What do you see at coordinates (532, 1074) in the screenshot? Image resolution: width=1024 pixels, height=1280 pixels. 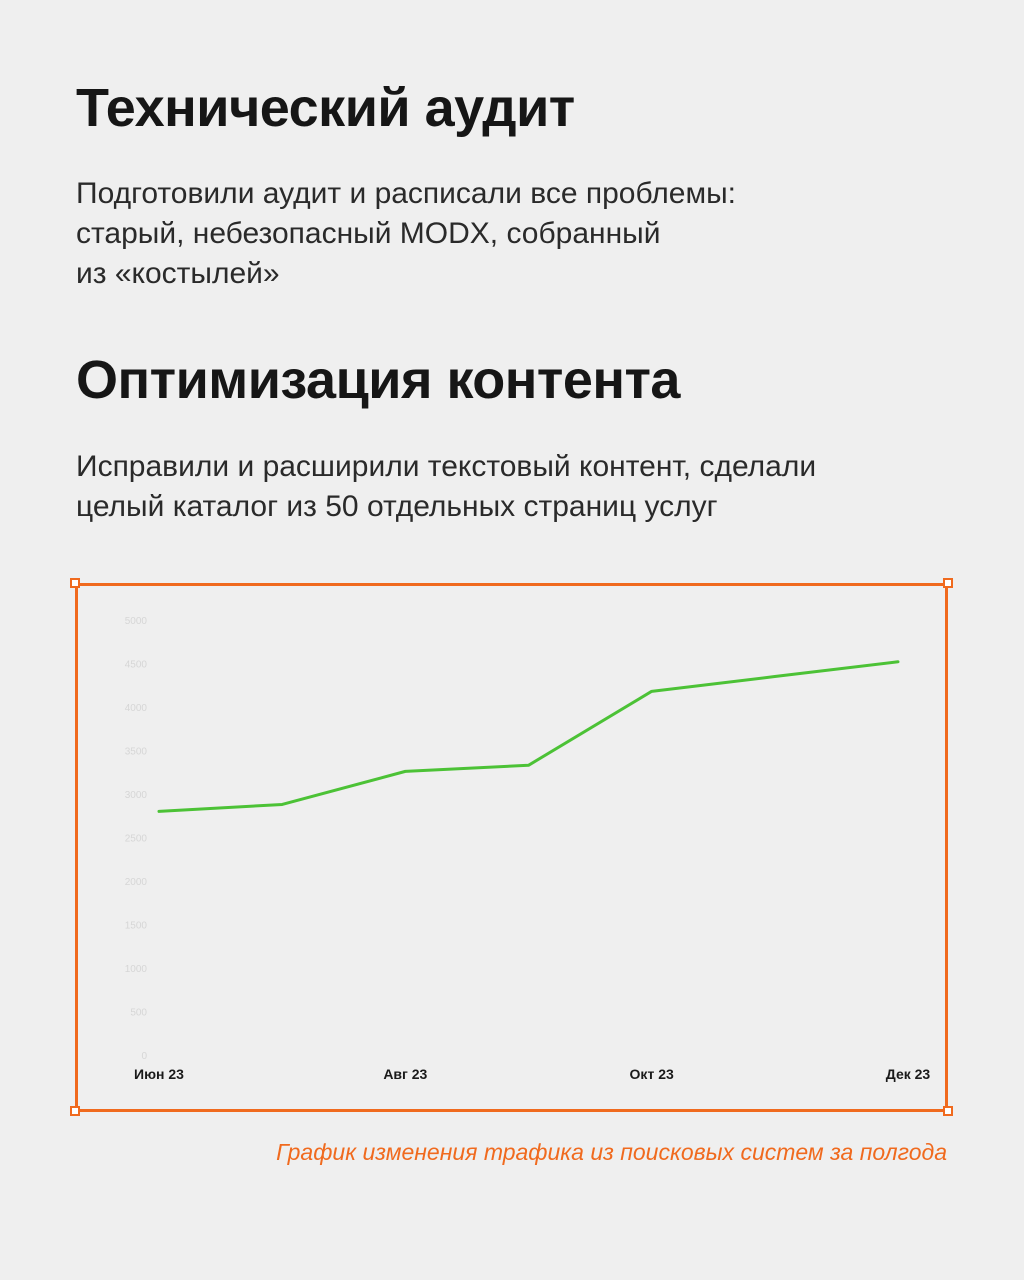 I see `x-axis-ticks: Июн 23 Авг 23 Окт 23 Дек 23` at bounding box center [532, 1074].